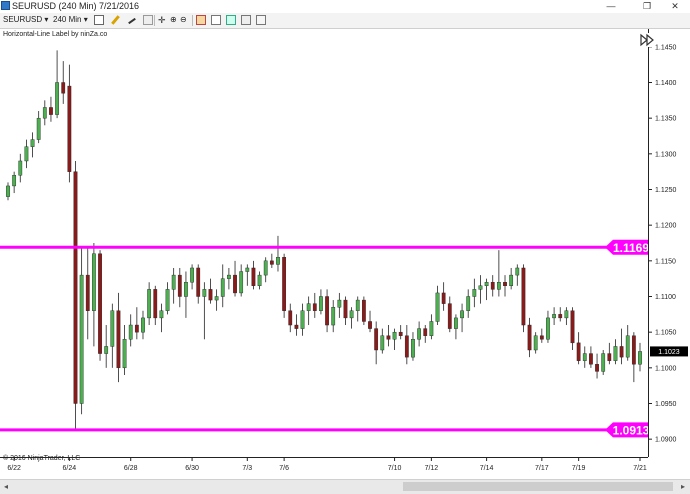 This screenshot has height=494, width=690. What do you see at coordinates (42, 458) in the screenshot?
I see `copyright-text: © 2016 NinjaTrader, LLC` at bounding box center [42, 458].